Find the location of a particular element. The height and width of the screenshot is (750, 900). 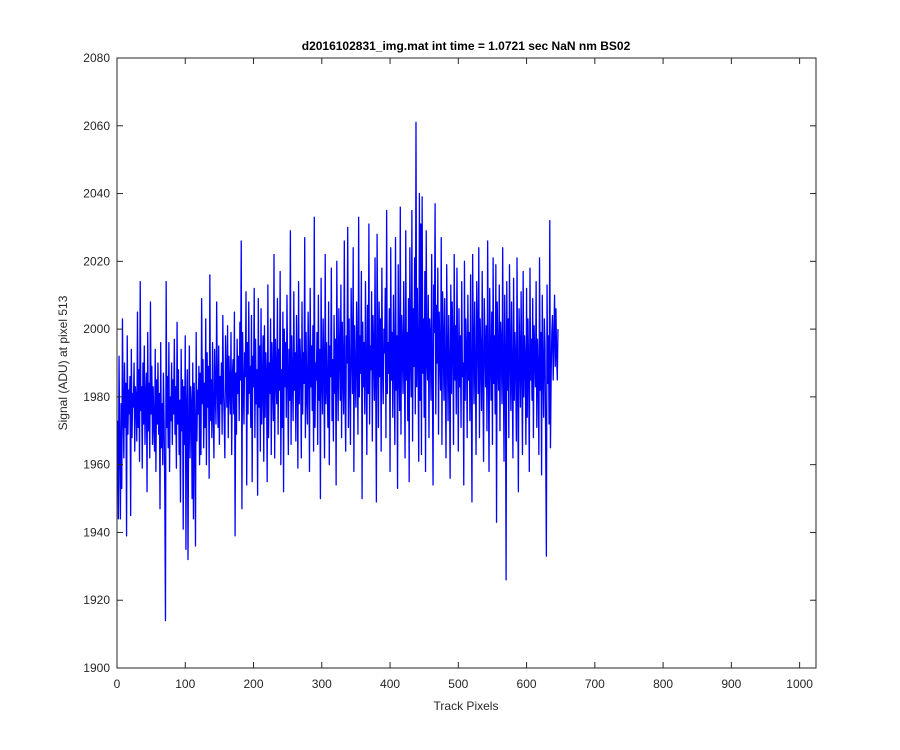

y-tick-label: 2020 is located at coordinates (96, 261).